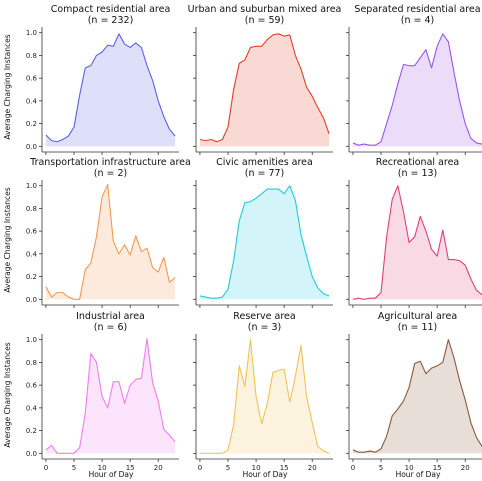 This screenshot has height=481, width=482. I want to click on panel-subtitle: (n = 6), so click(110, 327).